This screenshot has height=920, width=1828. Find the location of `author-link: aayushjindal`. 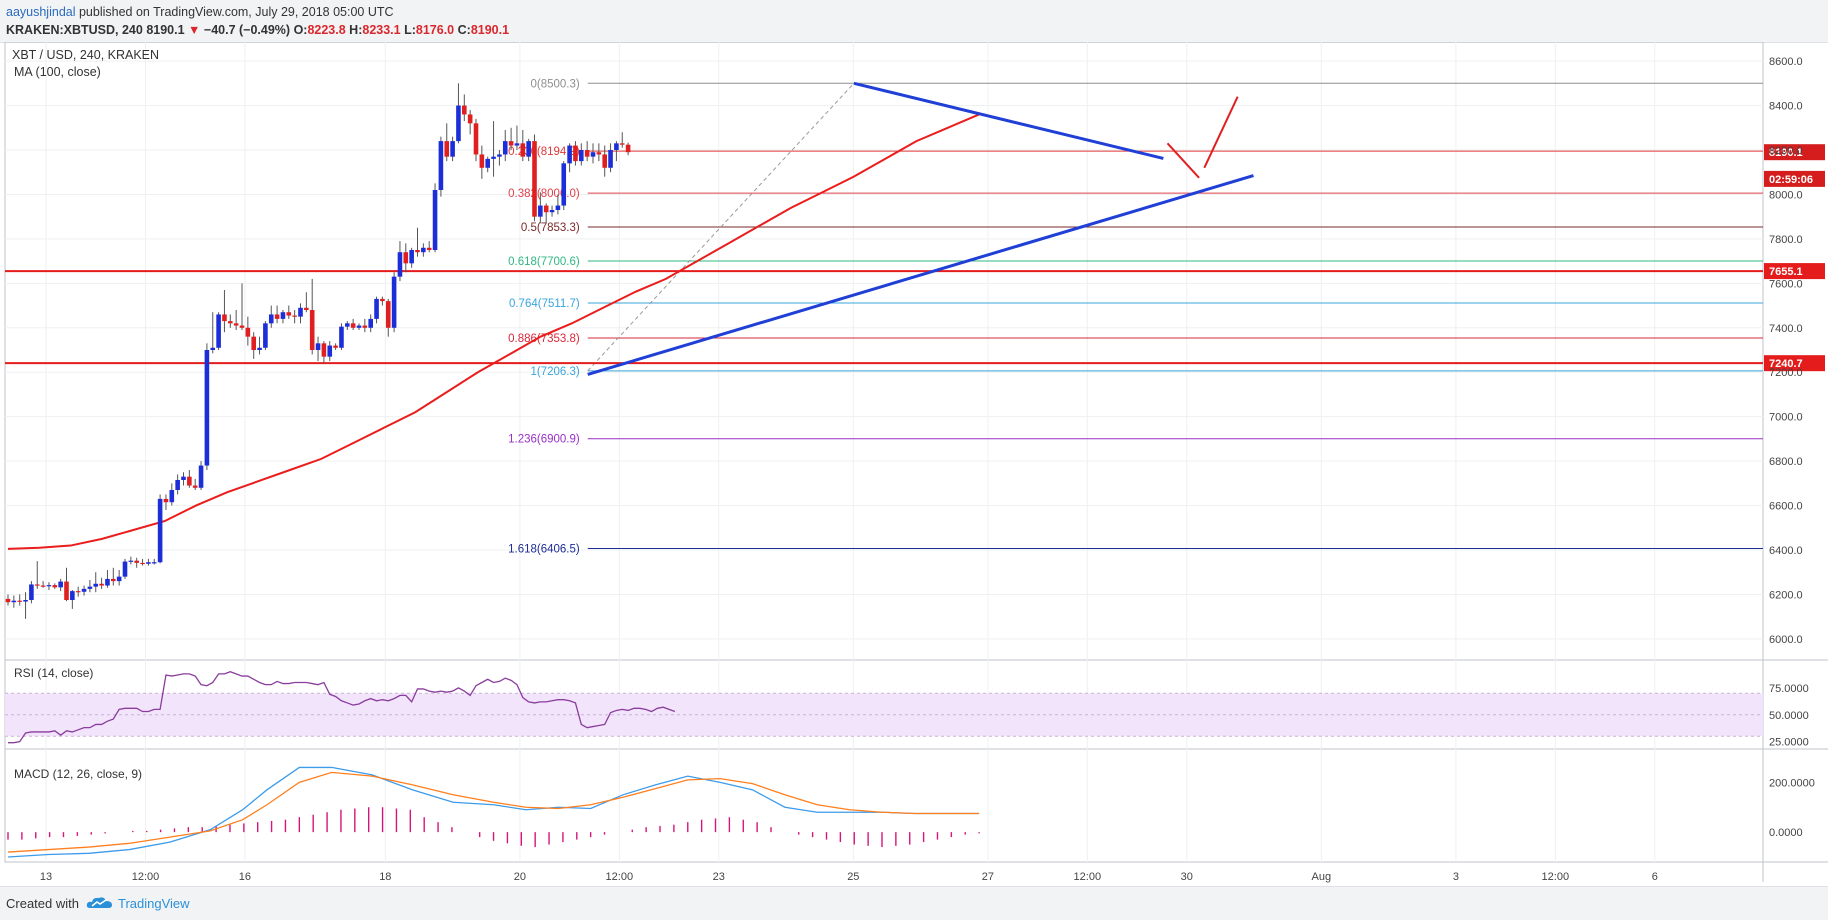

author-link: aayushjindal is located at coordinates (41, 12).